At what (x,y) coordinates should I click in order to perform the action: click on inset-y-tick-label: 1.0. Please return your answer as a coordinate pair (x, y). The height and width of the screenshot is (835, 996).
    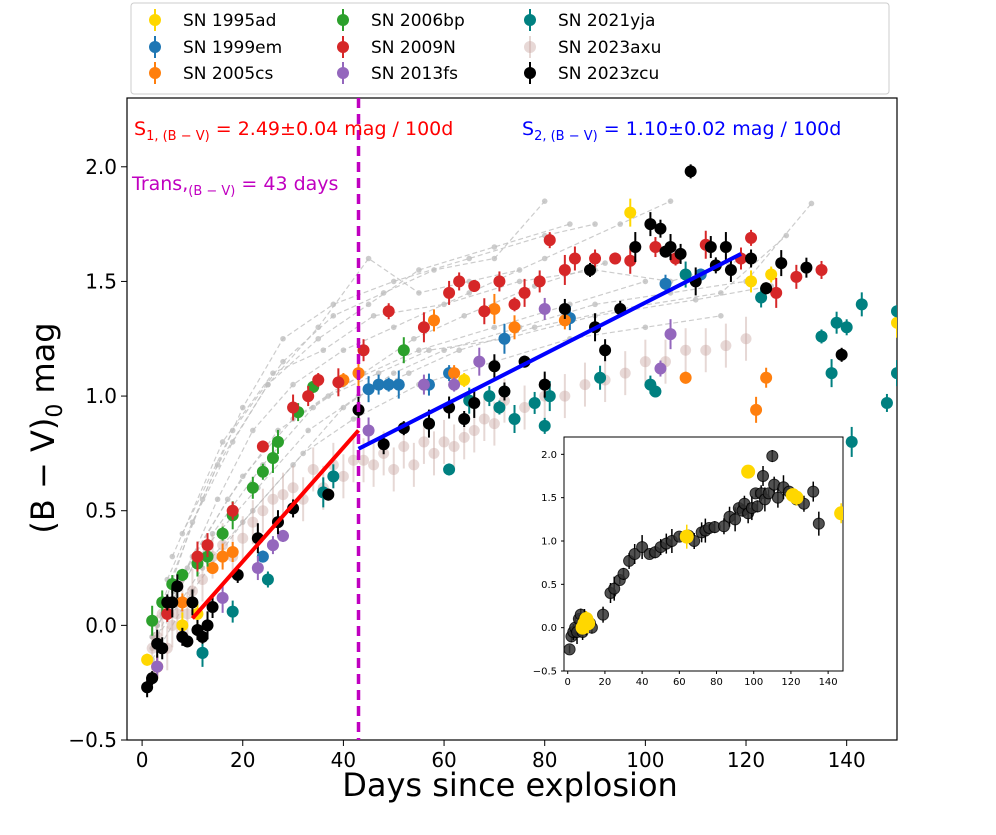
    Looking at the image, I should click on (549, 542).